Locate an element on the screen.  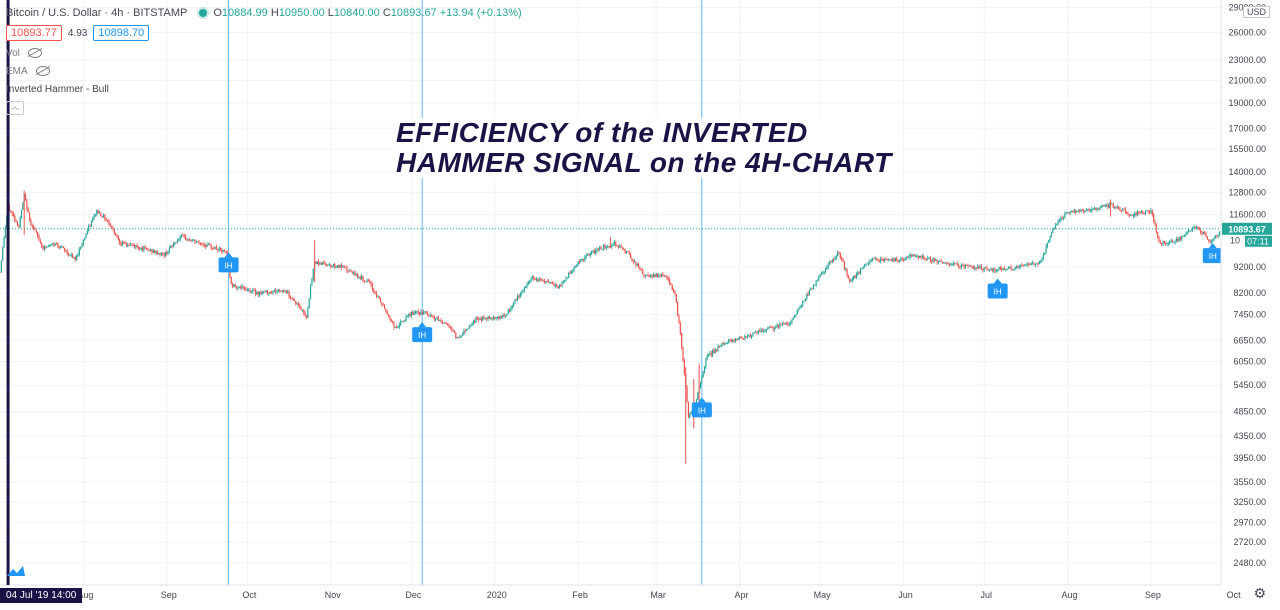
price-tick-label: 15500.00 is located at coordinates (1247, 149).